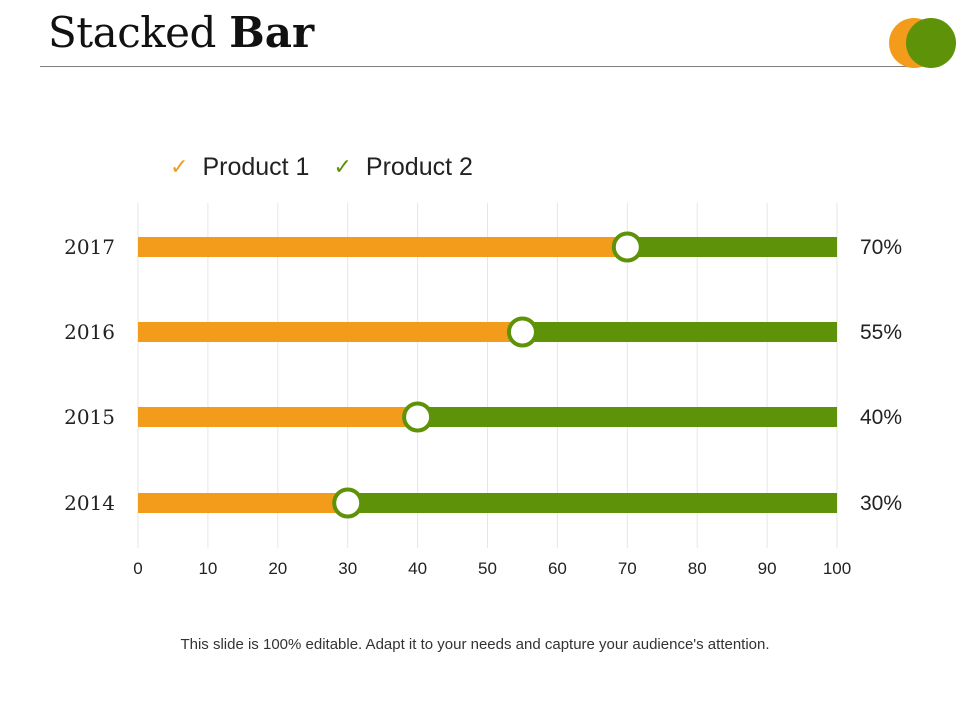 This screenshot has width=960, height=720. I want to click on slide-title: Stacked Bar, so click(181, 32).